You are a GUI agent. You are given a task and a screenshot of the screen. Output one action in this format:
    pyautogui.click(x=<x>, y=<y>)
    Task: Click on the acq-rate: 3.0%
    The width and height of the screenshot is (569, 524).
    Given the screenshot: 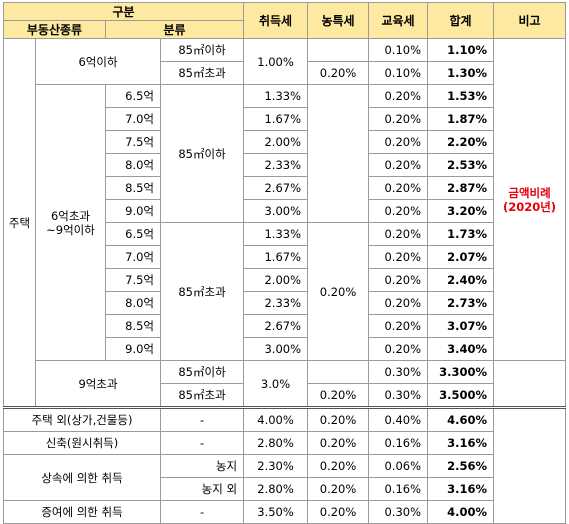 What is the action you would take?
    pyautogui.click(x=276, y=384)
    